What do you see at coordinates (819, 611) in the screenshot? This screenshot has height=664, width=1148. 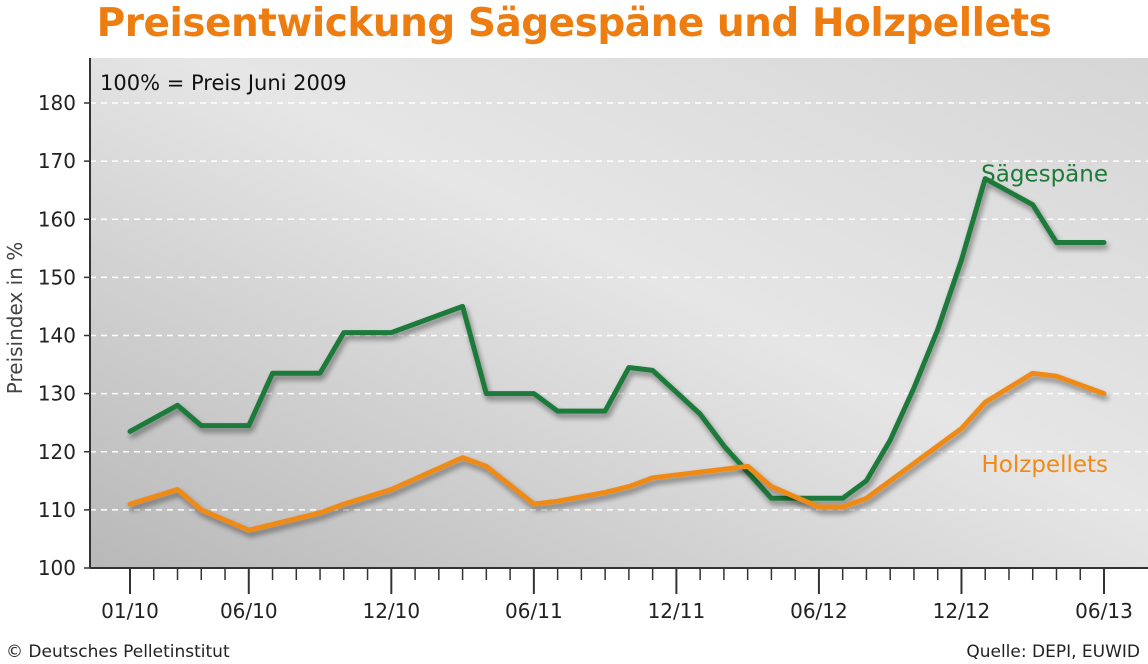 I see `x-tick-label: 06/12` at bounding box center [819, 611].